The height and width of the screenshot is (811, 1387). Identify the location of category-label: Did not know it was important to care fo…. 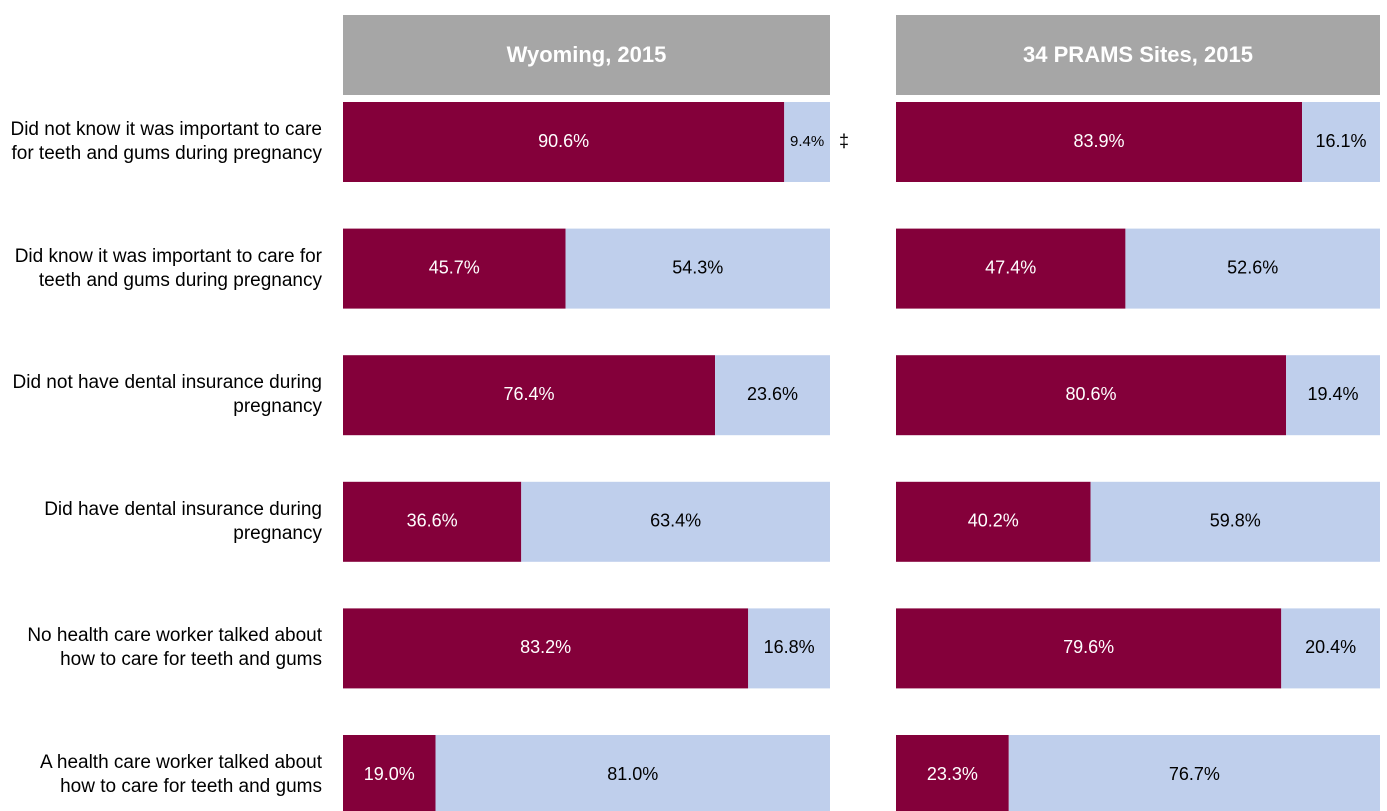
(166, 141).